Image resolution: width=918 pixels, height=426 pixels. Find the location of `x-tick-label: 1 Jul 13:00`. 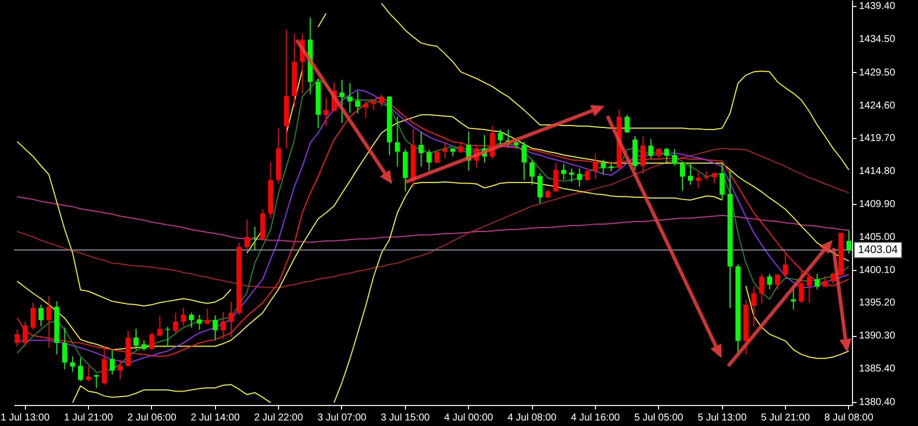

x-tick-label: 1 Jul 13:00 is located at coordinates (25, 418).